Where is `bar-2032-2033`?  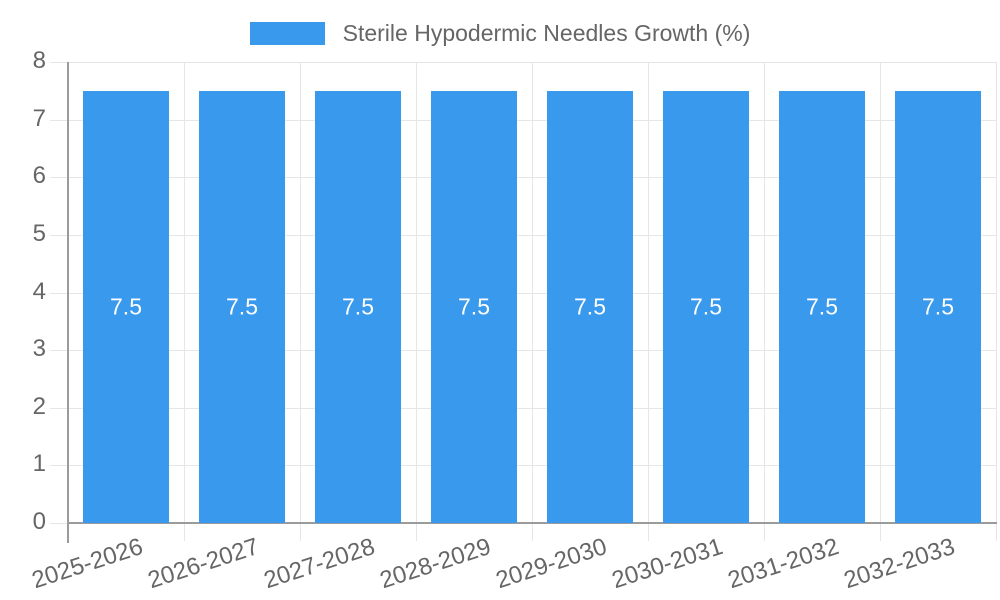
bar-2032-2033 is located at coordinates (938, 307).